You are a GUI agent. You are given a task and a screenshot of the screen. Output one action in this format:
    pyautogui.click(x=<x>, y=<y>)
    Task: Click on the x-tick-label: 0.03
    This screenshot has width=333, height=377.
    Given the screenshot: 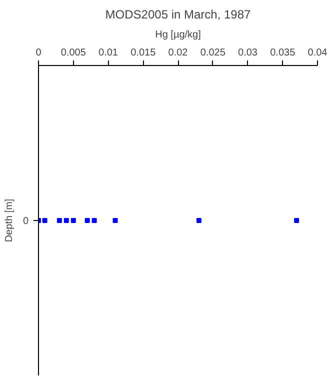 What is the action you would take?
    pyautogui.click(x=248, y=53)
    